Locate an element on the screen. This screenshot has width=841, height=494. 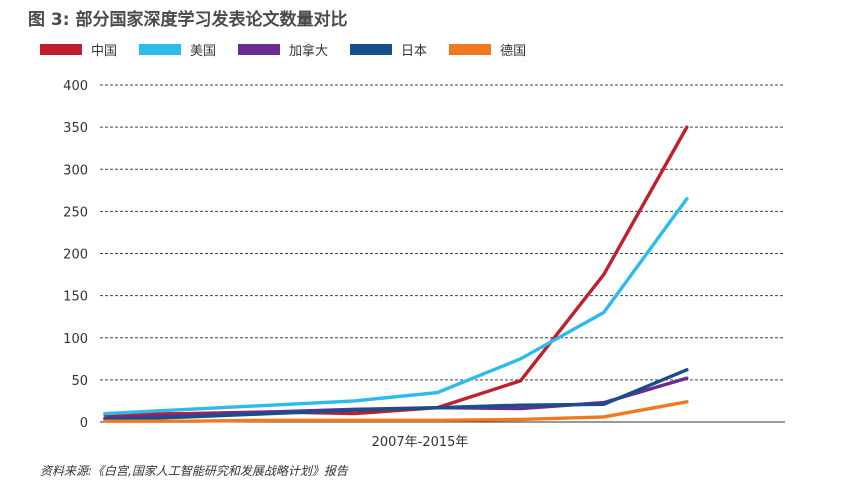
y-tick-label: 50 is located at coordinates (79, 381).